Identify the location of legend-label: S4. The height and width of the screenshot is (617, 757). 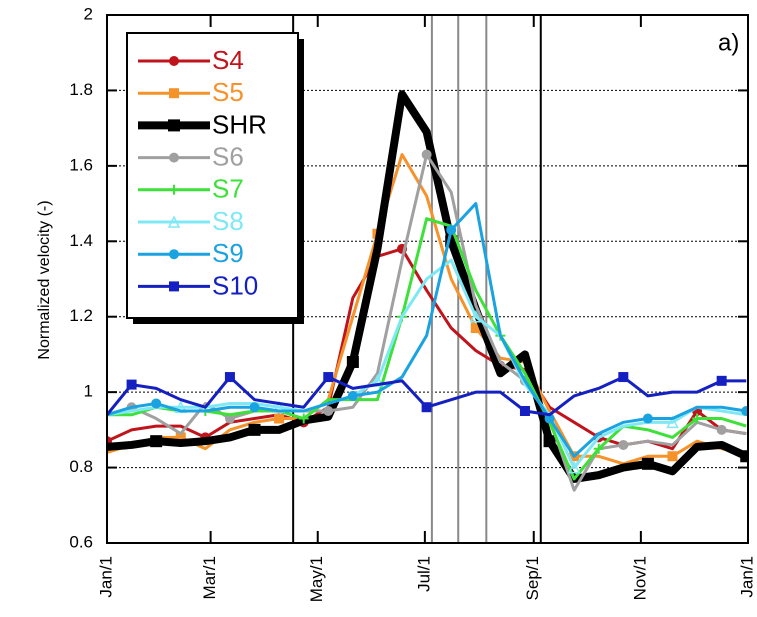
(228, 60).